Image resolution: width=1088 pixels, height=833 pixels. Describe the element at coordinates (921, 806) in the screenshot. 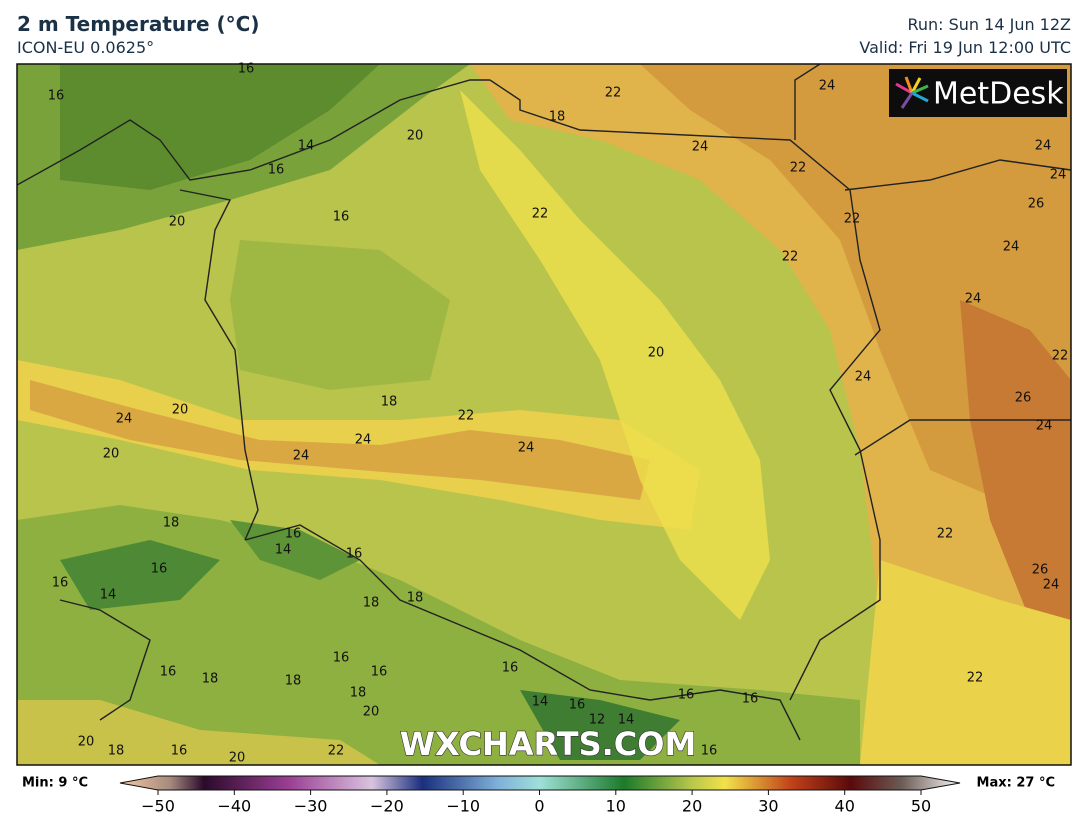

I see `colorbar-tick-label: 50` at that location.